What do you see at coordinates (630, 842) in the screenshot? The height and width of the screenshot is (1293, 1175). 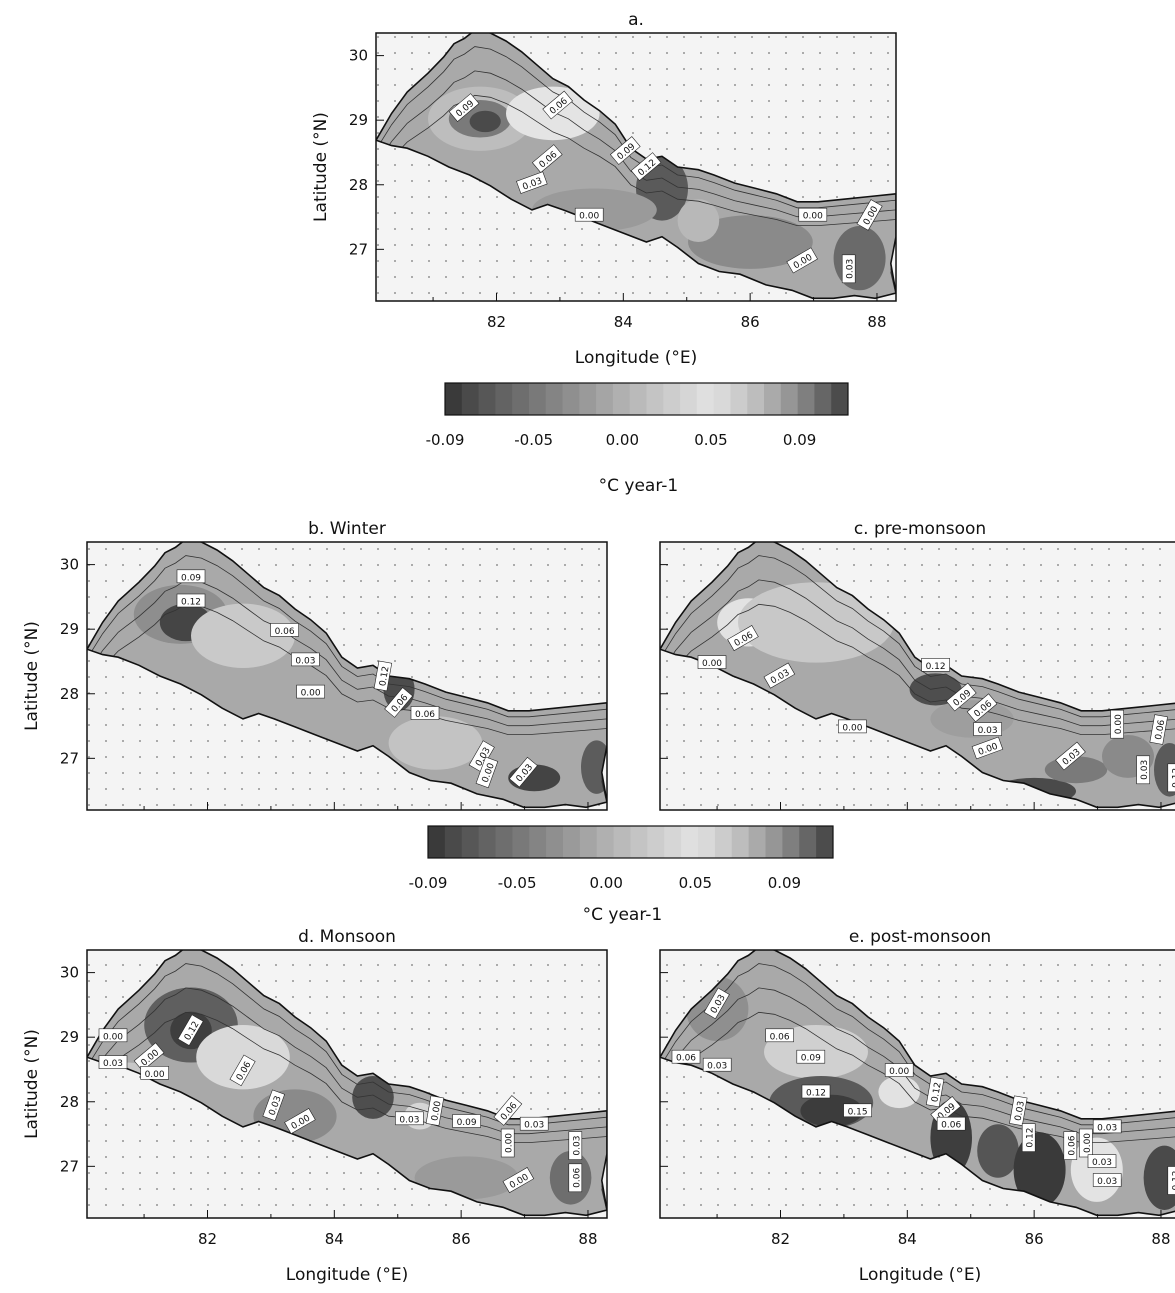 I see `colorbar-frame` at bounding box center [630, 842].